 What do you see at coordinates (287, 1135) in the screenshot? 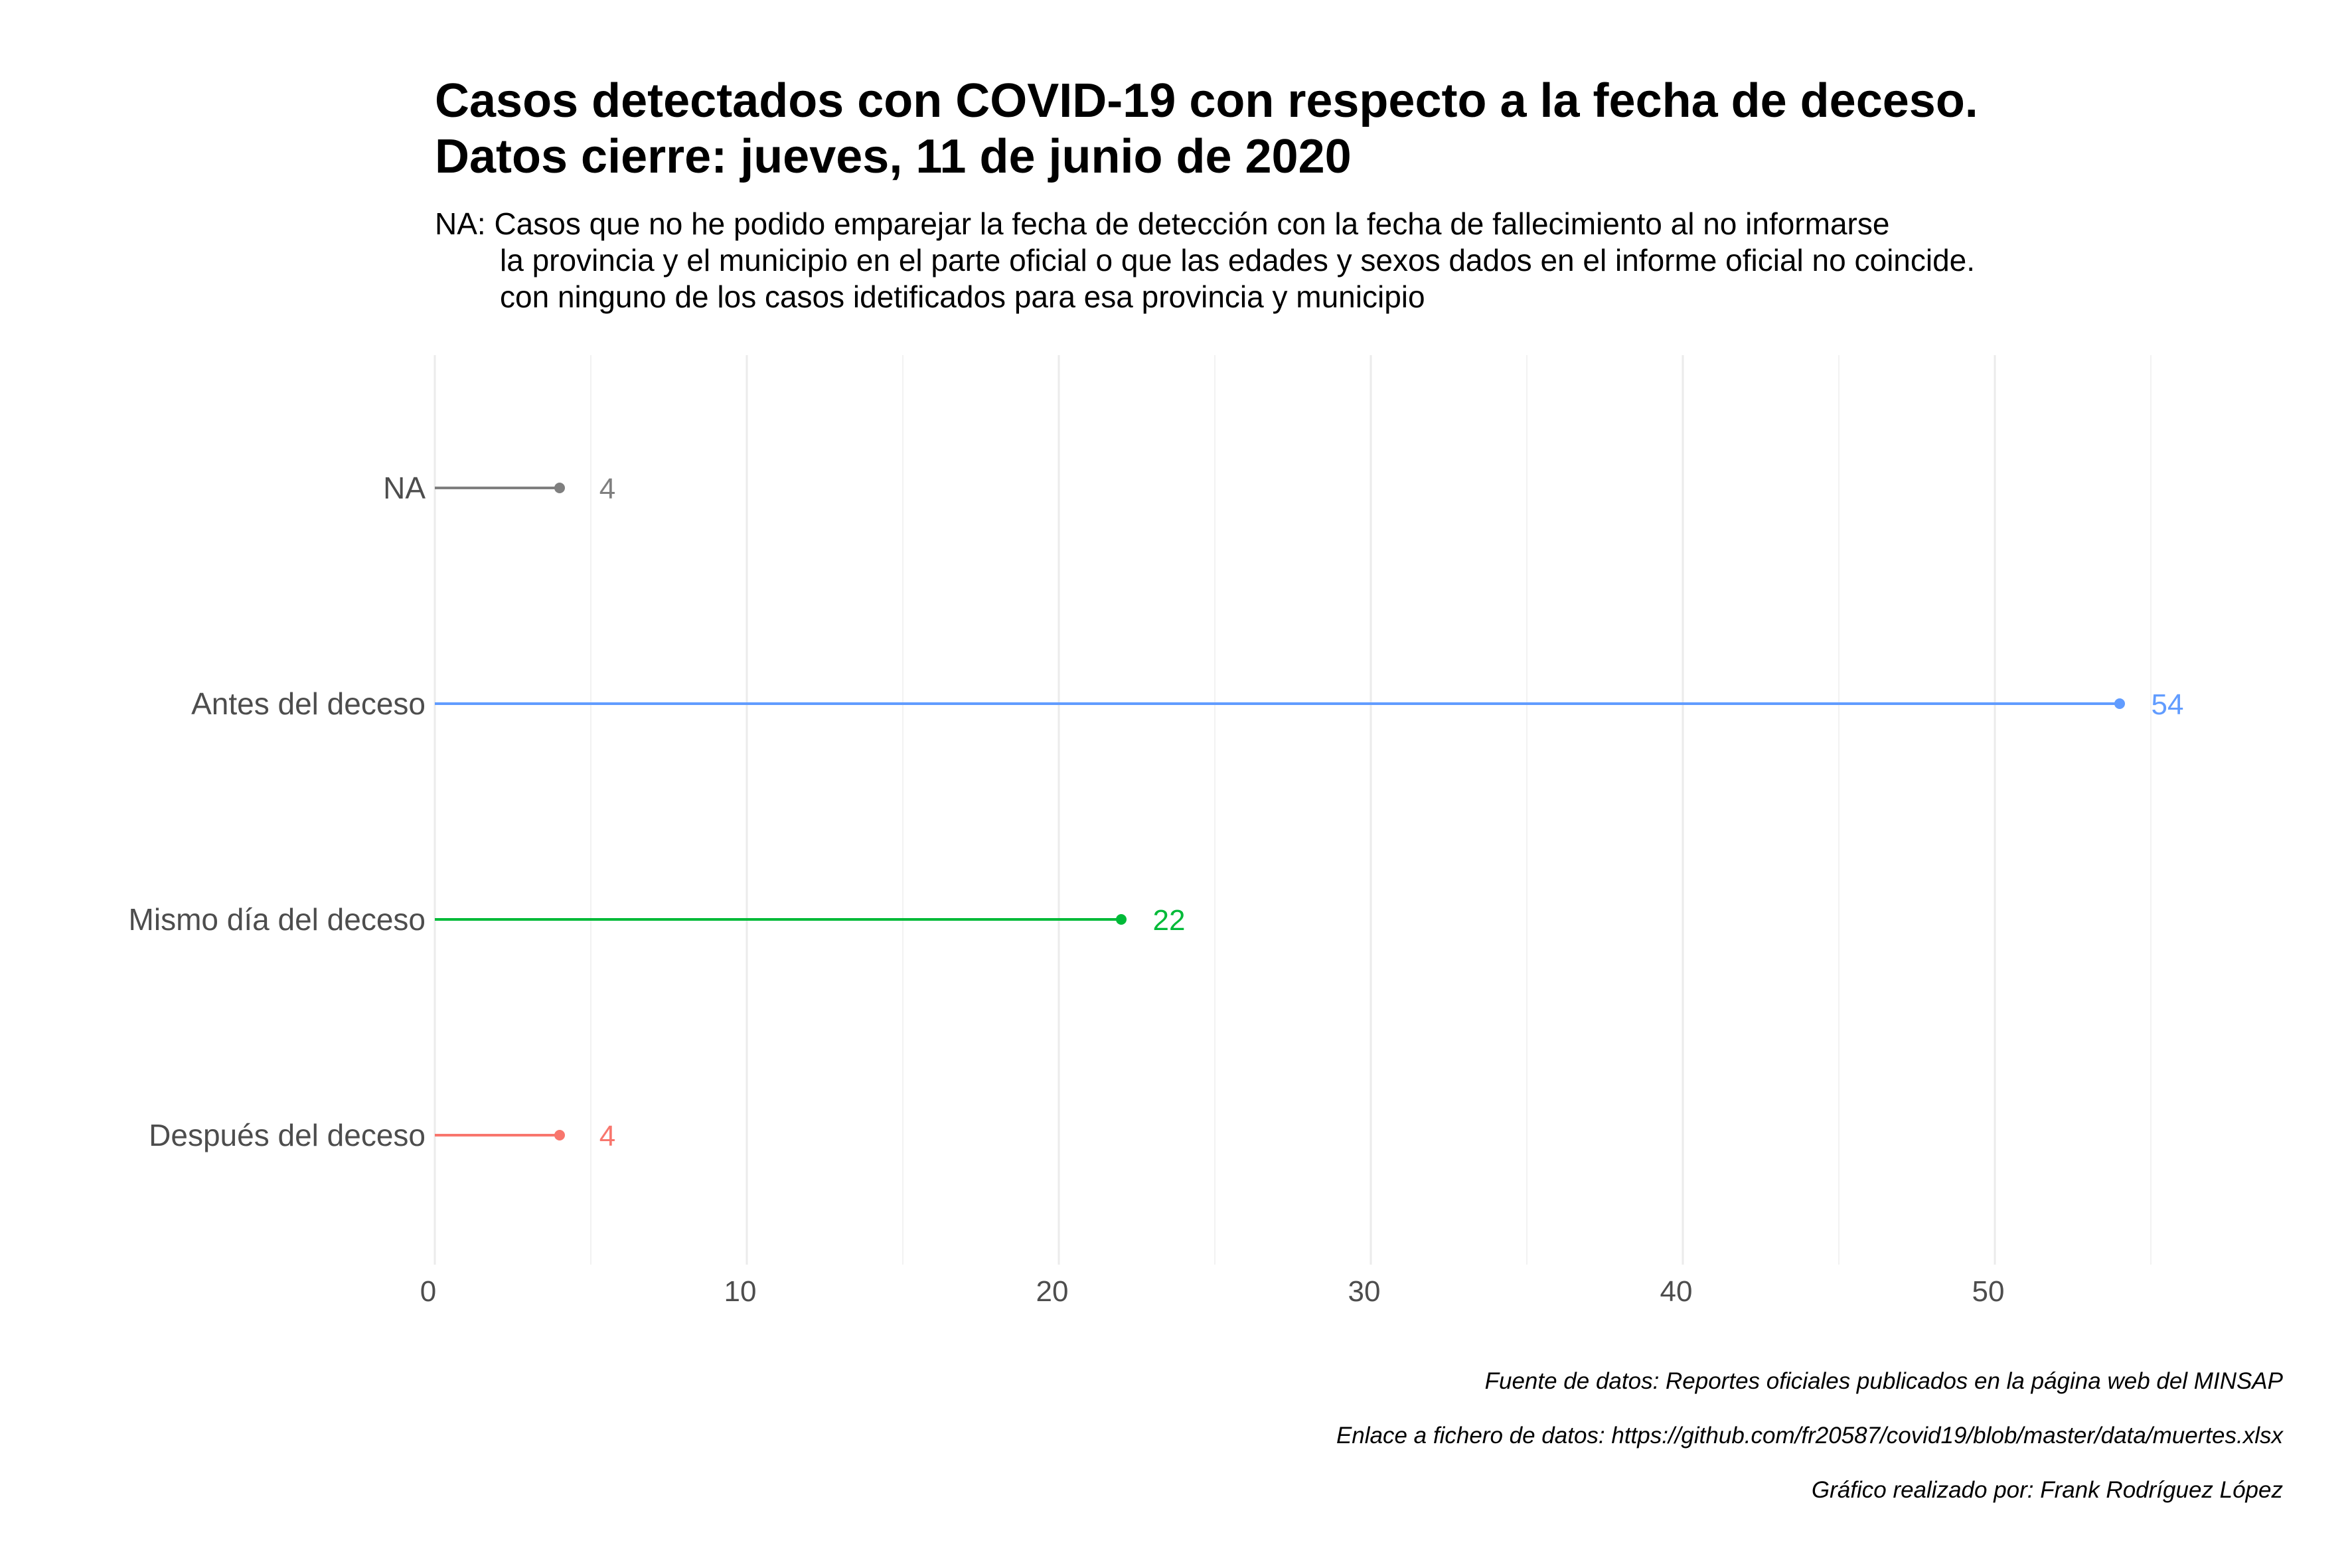
I see `category-label: Después del deceso` at bounding box center [287, 1135].